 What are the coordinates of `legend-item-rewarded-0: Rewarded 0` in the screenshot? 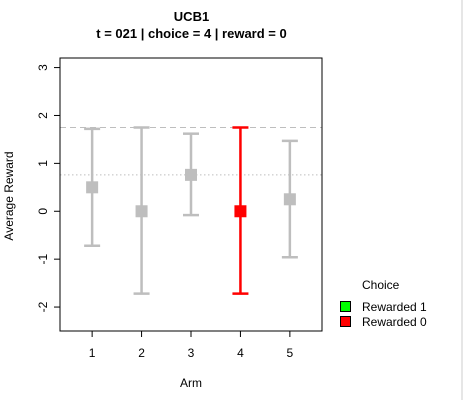 It's located at (383, 321).